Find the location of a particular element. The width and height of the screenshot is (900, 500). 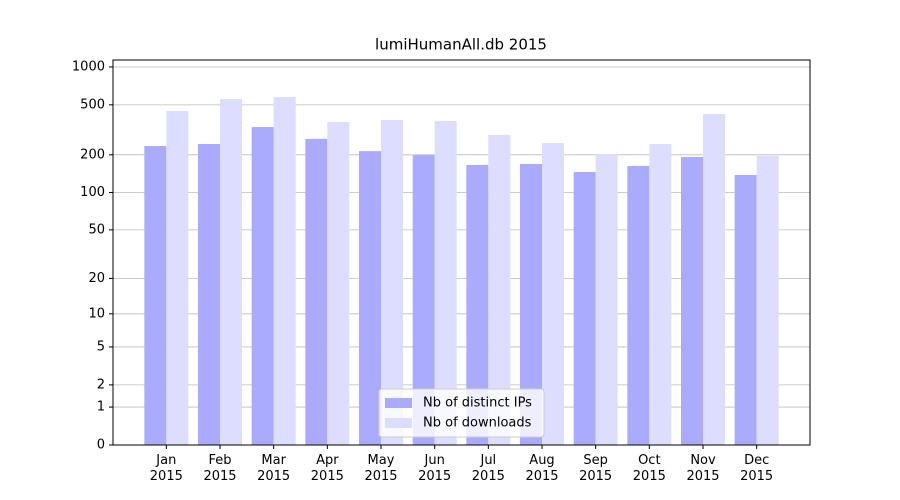

y-tick-label: 2 is located at coordinates (101, 384).